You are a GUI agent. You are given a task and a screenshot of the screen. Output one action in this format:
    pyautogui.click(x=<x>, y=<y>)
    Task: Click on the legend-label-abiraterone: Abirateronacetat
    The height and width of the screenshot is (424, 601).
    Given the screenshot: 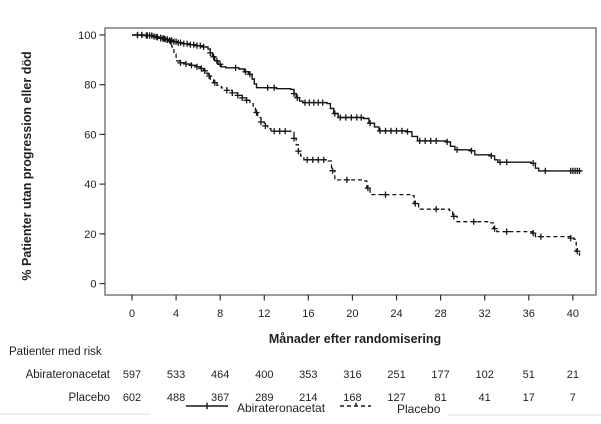 What is the action you would take?
    pyautogui.click(x=281, y=408)
    